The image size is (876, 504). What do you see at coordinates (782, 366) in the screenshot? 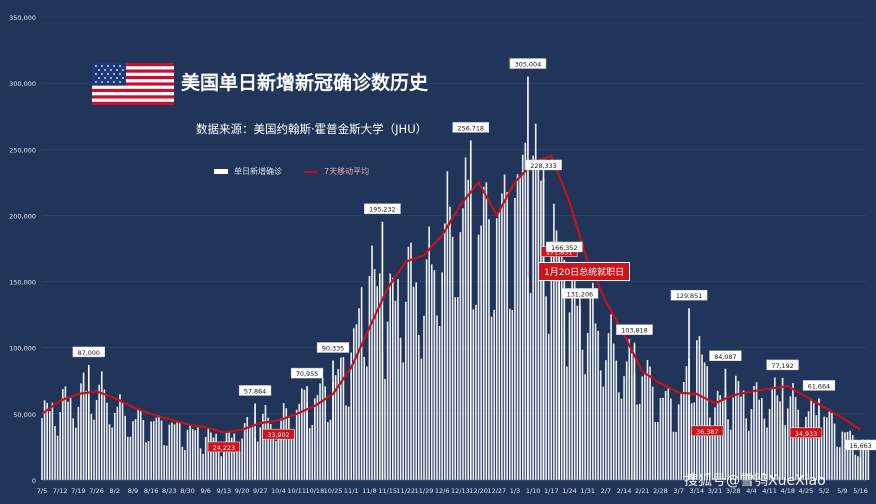
I see `data-label: 77,192` at bounding box center [782, 366].